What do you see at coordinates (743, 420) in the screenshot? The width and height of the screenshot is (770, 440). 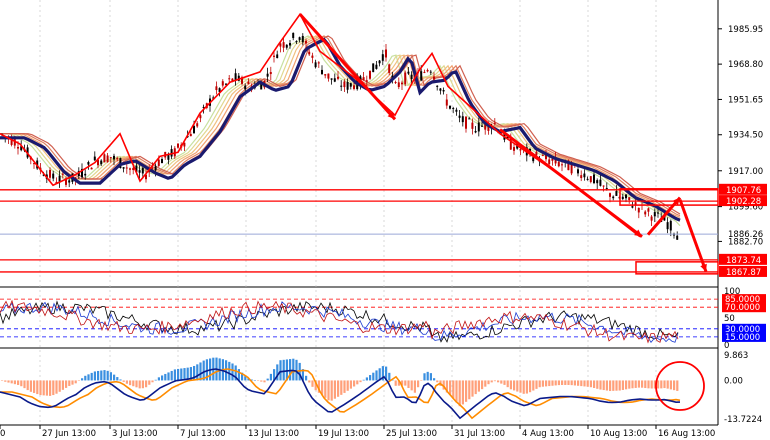 I see `macd-tick-label: -13.7224` at bounding box center [743, 420].